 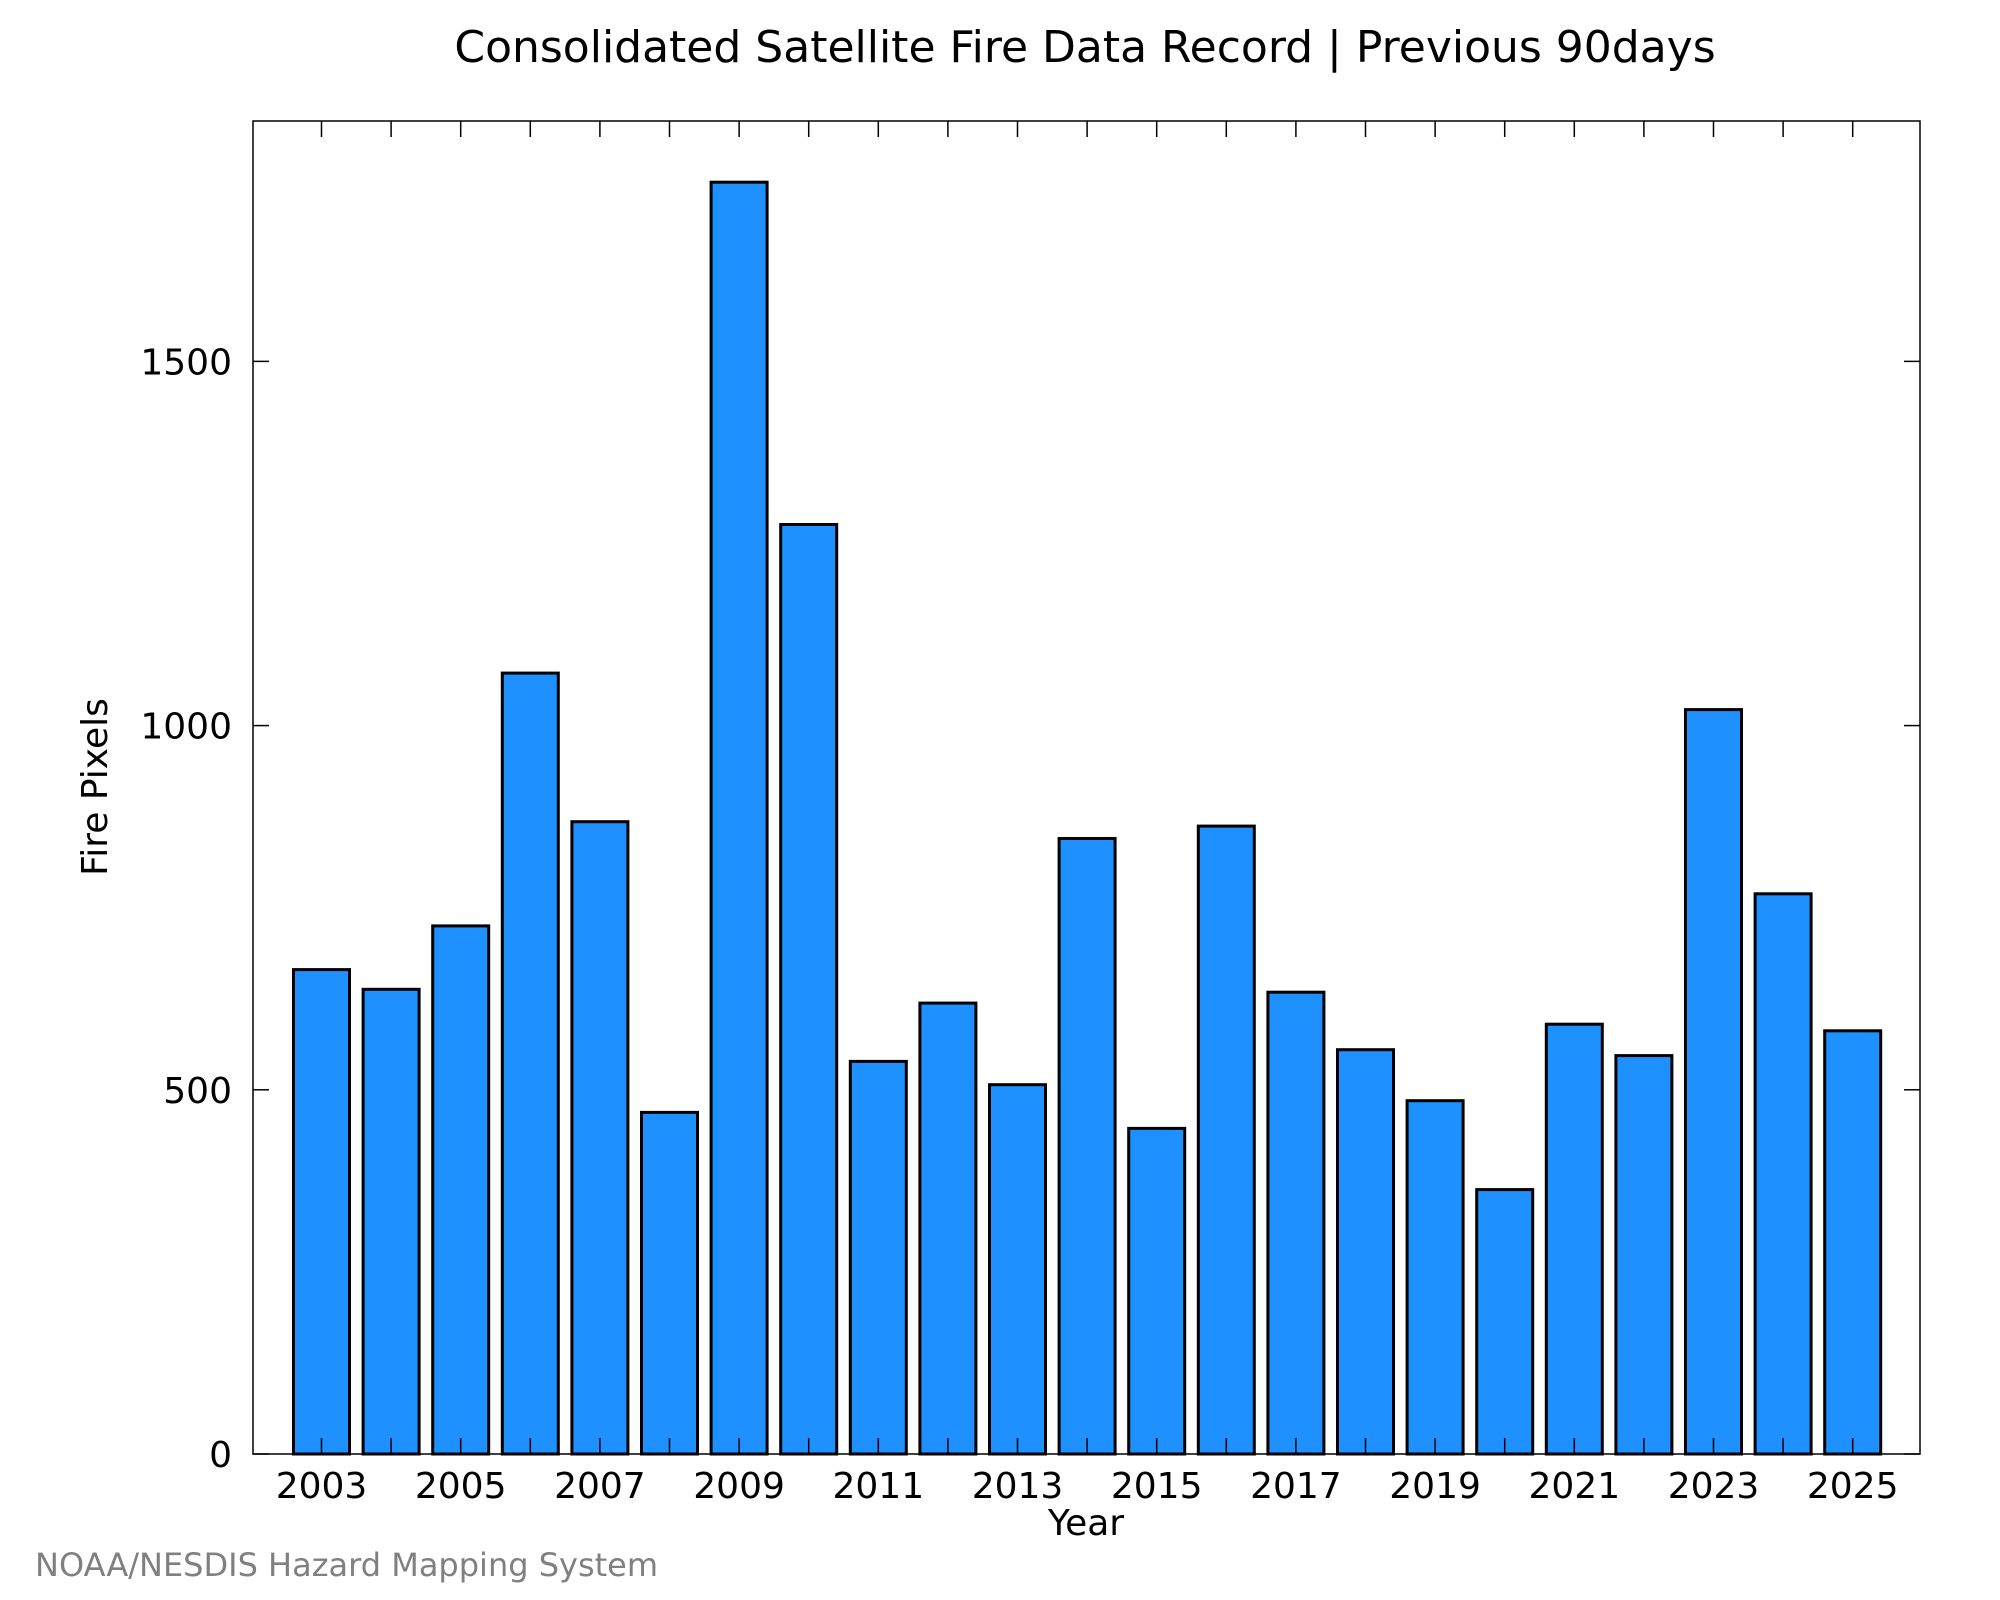 What do you see at coordinates (530, 1063) in the screenshot?
I see `bar-2006` at bounding box center [530, 1063].